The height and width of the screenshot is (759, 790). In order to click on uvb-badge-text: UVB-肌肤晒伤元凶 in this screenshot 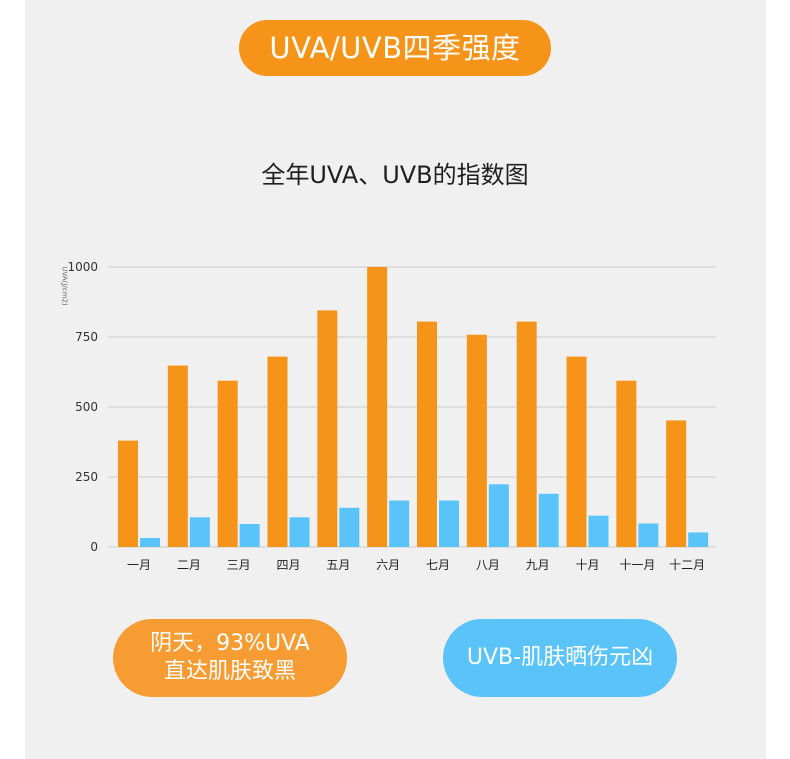, I will do `click(560, 657)`.